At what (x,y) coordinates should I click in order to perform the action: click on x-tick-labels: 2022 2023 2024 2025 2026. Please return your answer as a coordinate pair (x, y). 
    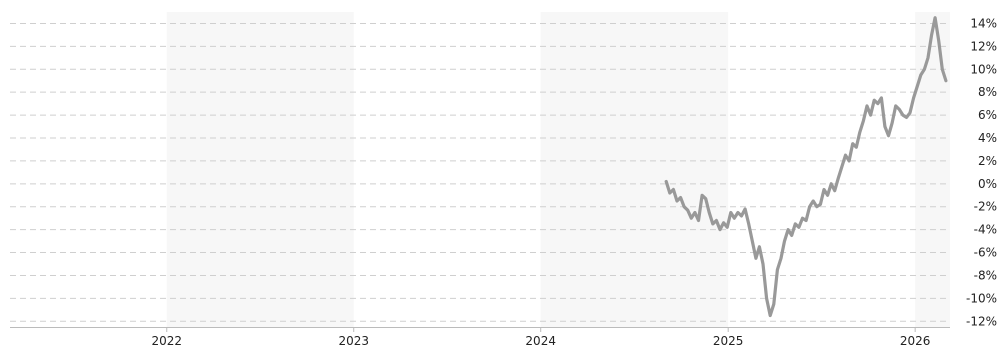
    Looking at the image, I should click on (540, 337).